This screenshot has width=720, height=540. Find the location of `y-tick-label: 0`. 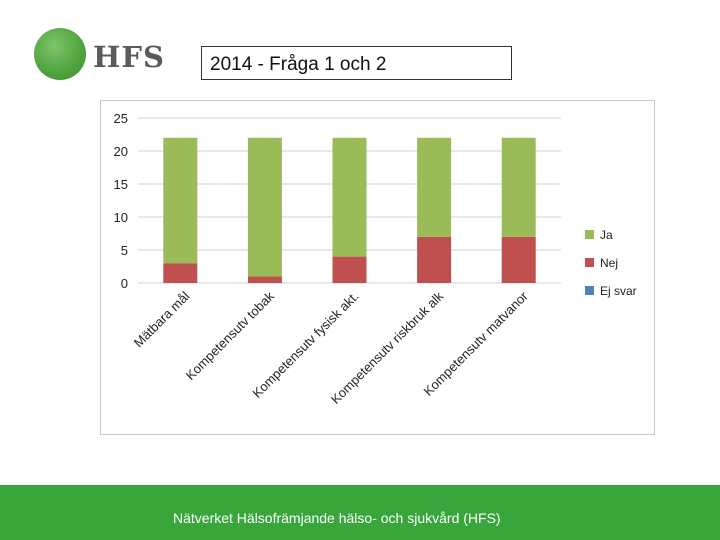

y-tick-label: 0 is located at coordinates (124, 283).